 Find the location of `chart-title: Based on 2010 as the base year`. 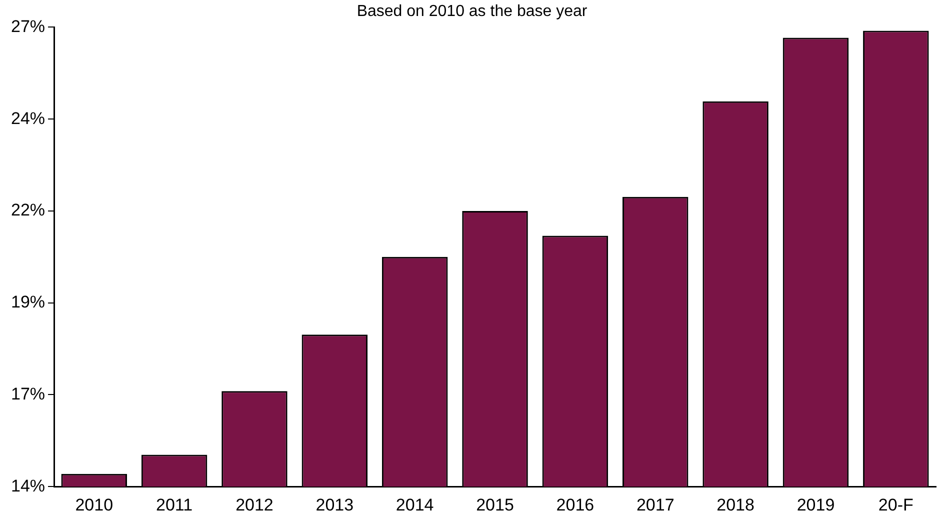

chart-title: Based on 2010 as the base year is located at coordinates (472, 11).